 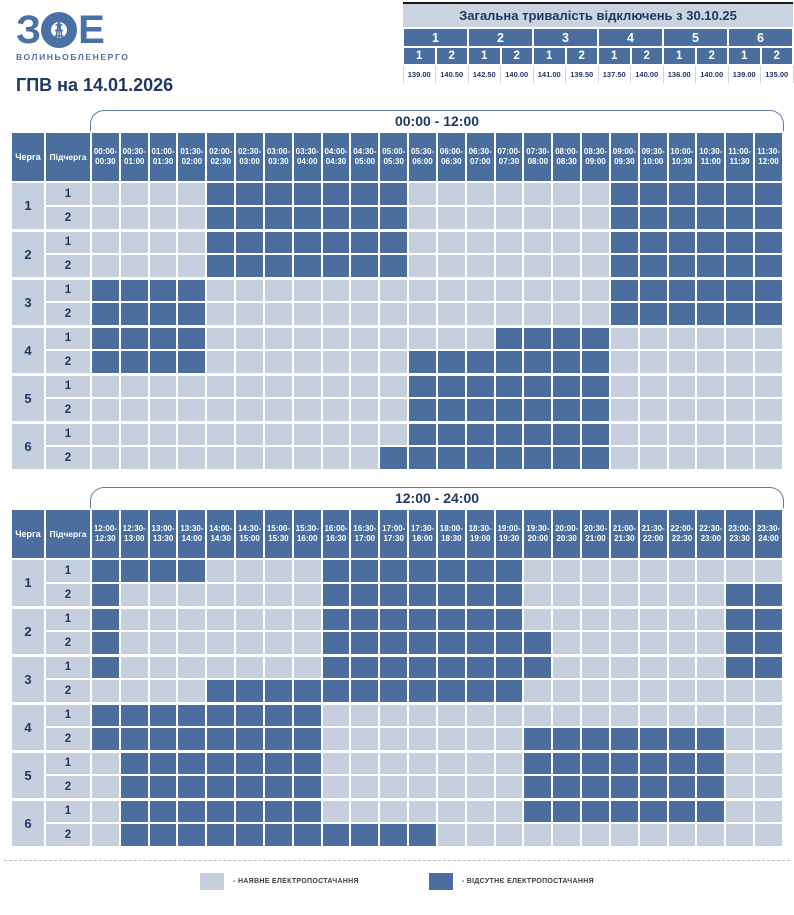 What do you see at coordinates (94, 30) in the screenshot?
I see `company-logo: З Е` at bounding box center [94, 30].